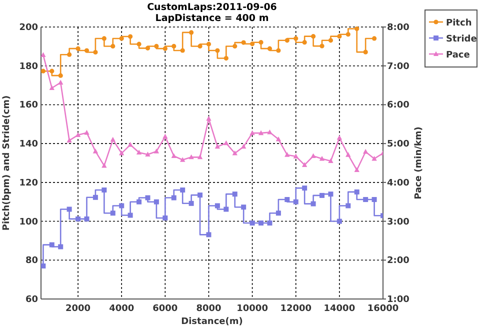 The height and width of the screenshot is (329, 480). I want to click on y2-axis-title: Pace (min/km), so click(419, 163).